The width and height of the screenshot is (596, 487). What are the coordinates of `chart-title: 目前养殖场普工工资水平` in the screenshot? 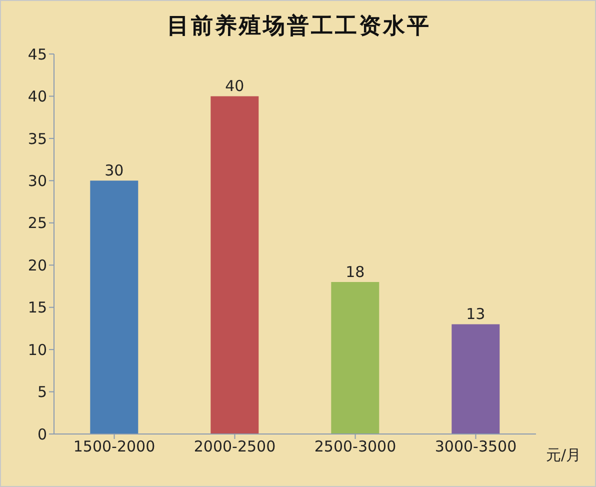 It's located at (299, 26).